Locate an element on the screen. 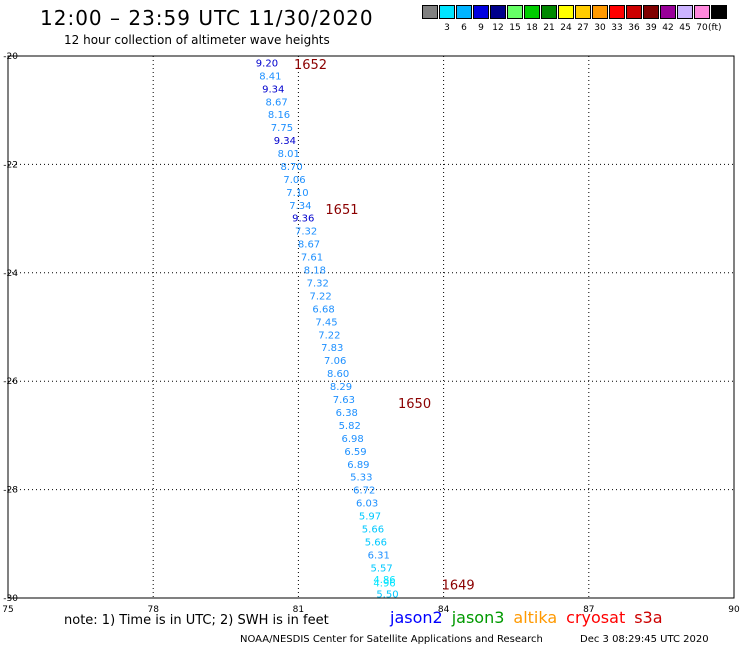 The image size is (740, 650). y-tick-label: -20 is located at coordinates (10, 57).